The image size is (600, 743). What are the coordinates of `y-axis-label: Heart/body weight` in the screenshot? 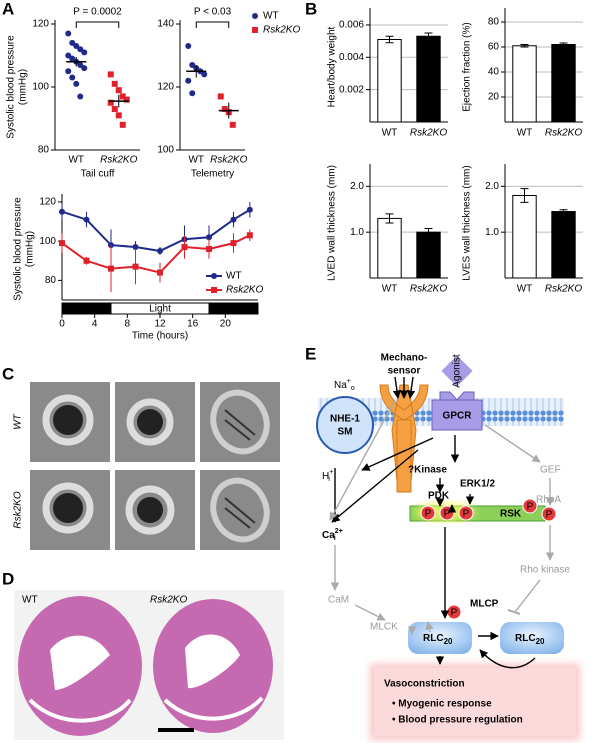 It's located at (332, 66).